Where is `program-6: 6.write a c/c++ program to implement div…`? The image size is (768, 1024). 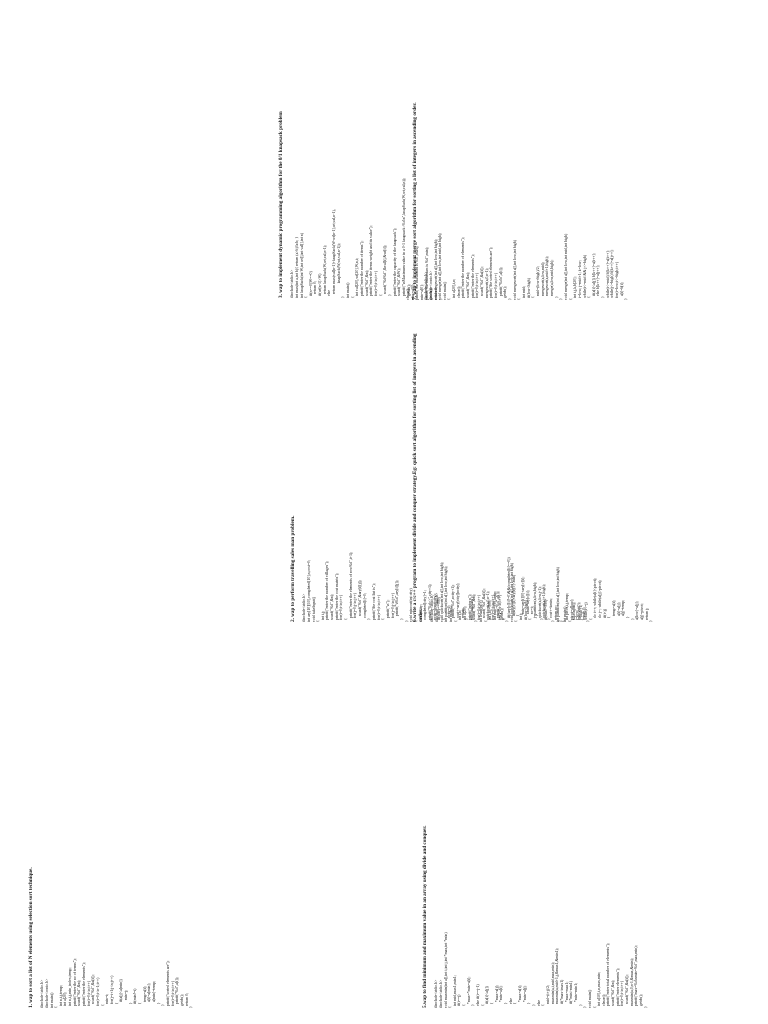 program-6: 6.write a c/c++ program to implement div… is located at coordinates (533, 477).